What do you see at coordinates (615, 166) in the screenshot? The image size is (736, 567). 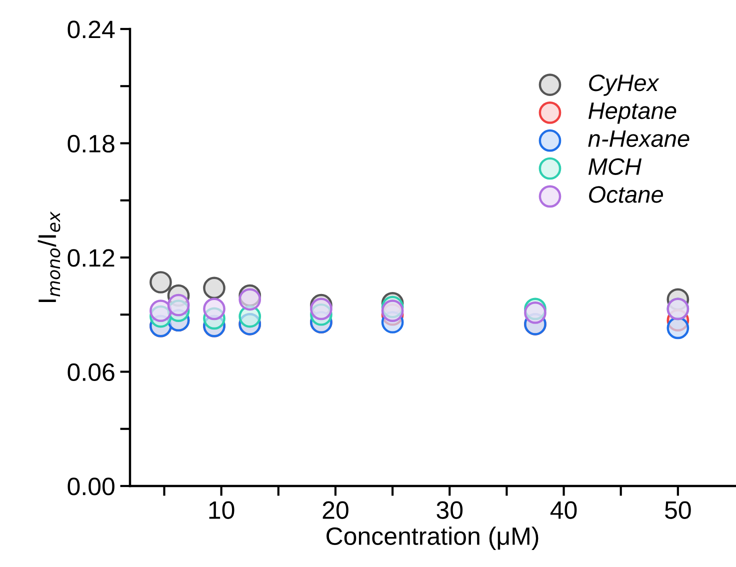 I see `legend-label: MCH` at bounding box center [615, 166].